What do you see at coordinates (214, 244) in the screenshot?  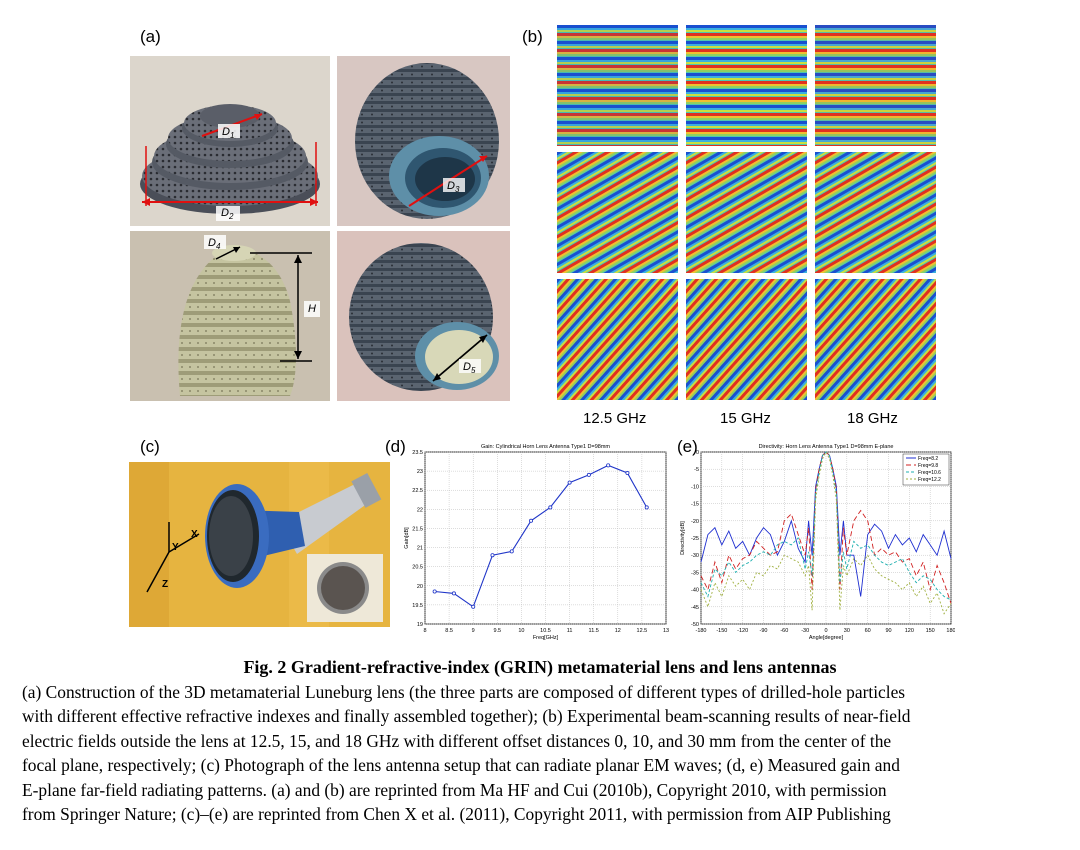 I see `dim-label-d4: D4` at bounding box center [214, 244].